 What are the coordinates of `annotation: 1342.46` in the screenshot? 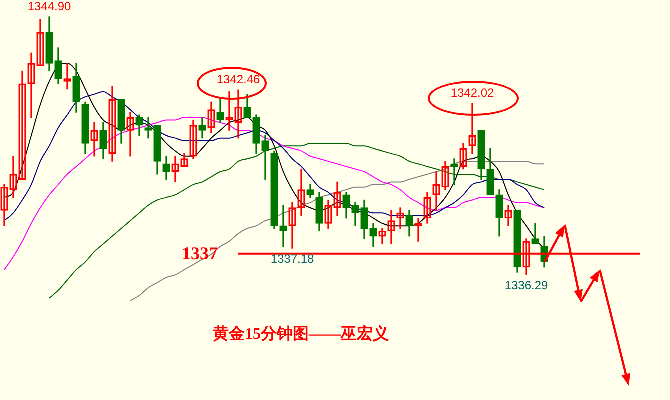 It's located at (238, 79).